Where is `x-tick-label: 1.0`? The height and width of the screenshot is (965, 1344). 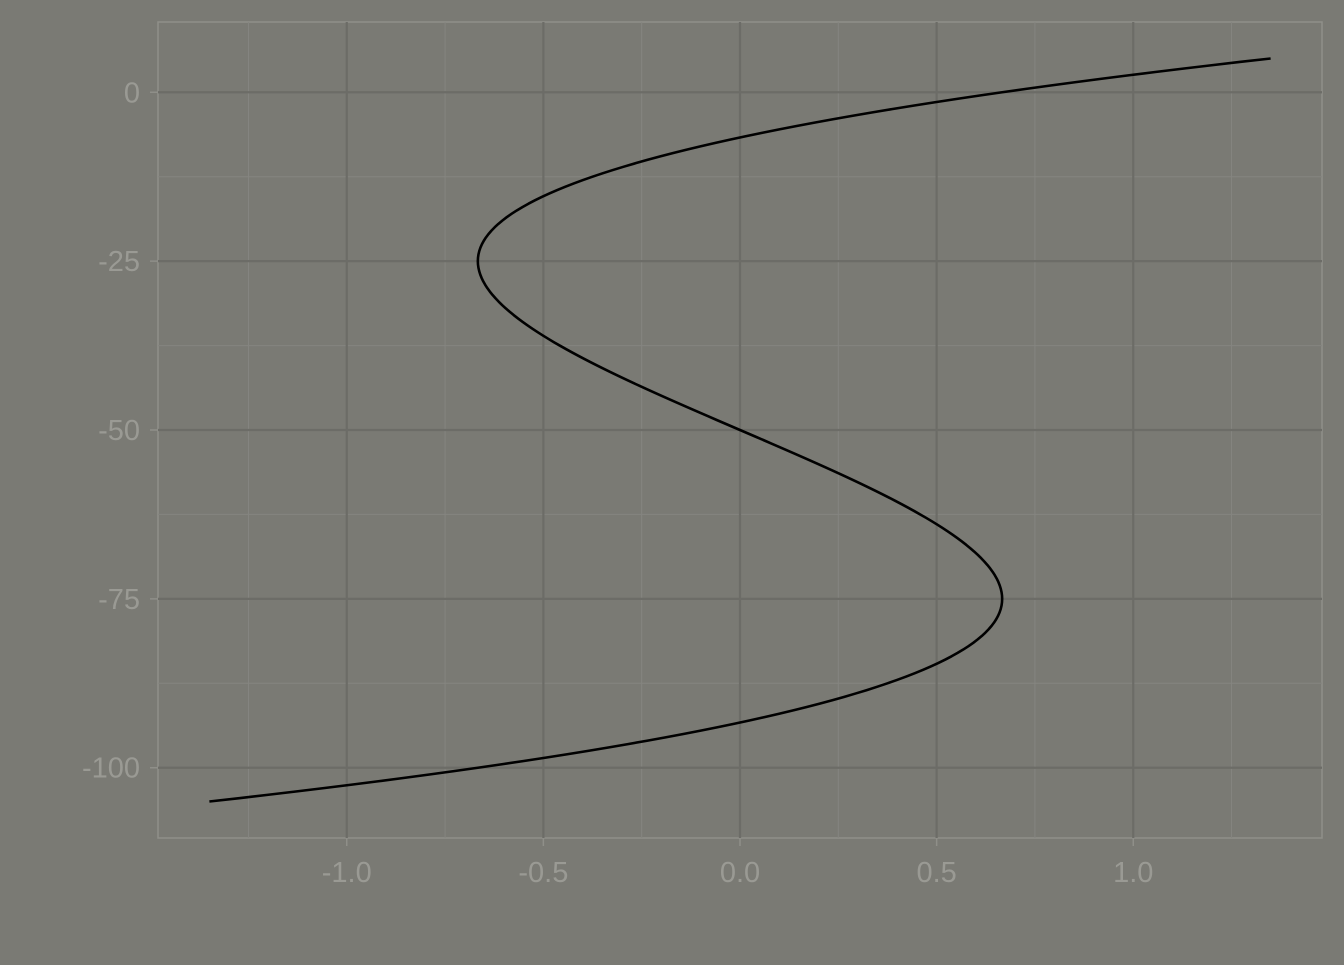 x-tick-label: 1.0 is located at coordinates (1133, 873).